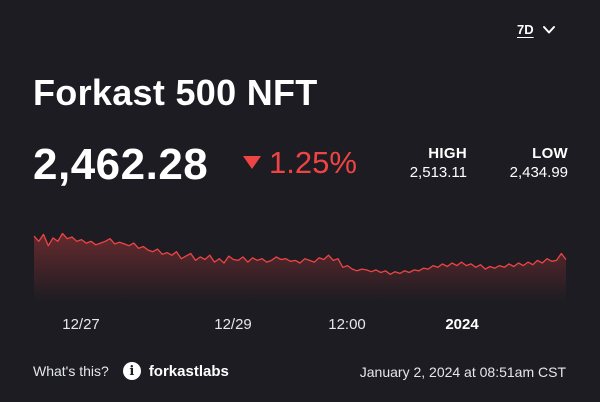 The height and width of the screenshot is (402, 600). I want to click on high-stat: HIGH 2,513.11, so click(438, 163).